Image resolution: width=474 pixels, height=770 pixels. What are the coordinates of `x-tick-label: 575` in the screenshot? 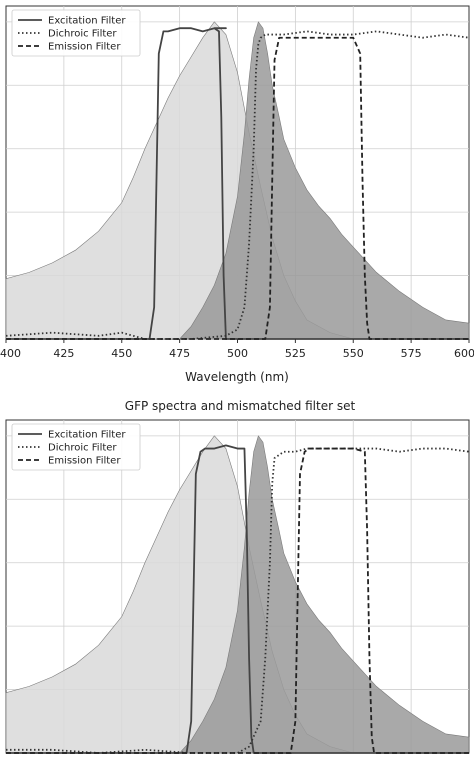 It's located at (411, 353).